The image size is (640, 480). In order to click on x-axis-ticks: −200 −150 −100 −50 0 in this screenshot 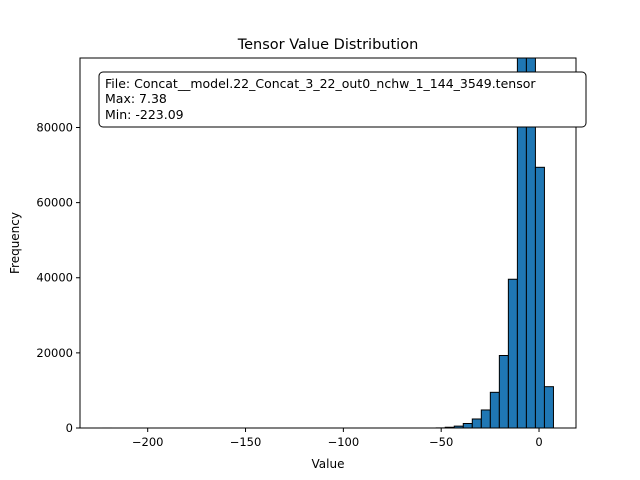, I will do `click(337, 438)`.